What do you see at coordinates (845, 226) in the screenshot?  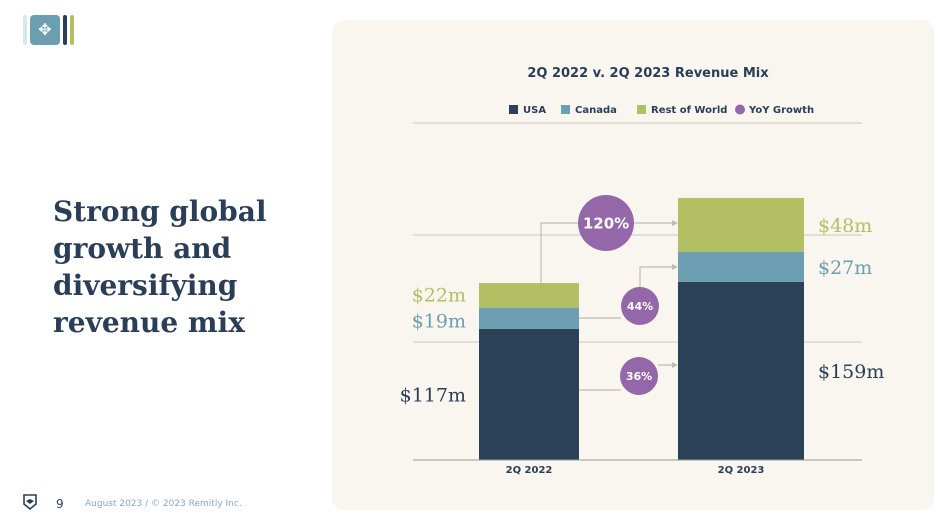 I see `data-label: $48m` at bounding box center [845, 226].